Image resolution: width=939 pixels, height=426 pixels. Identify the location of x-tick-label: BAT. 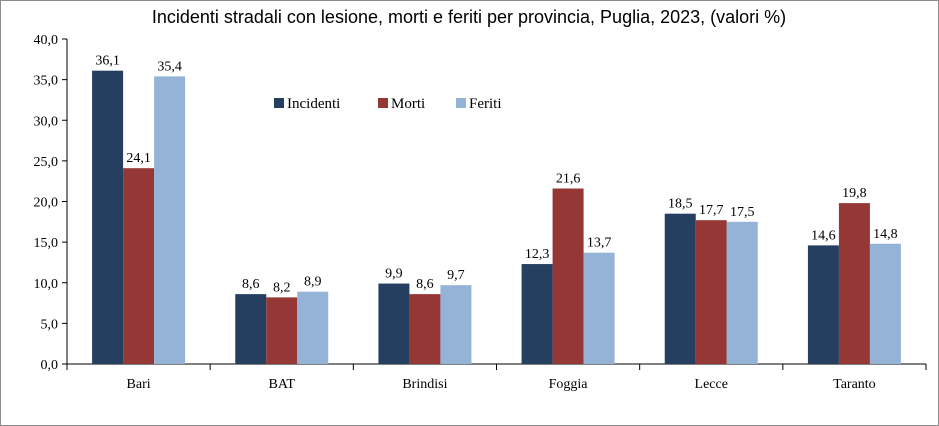
(282, 384).